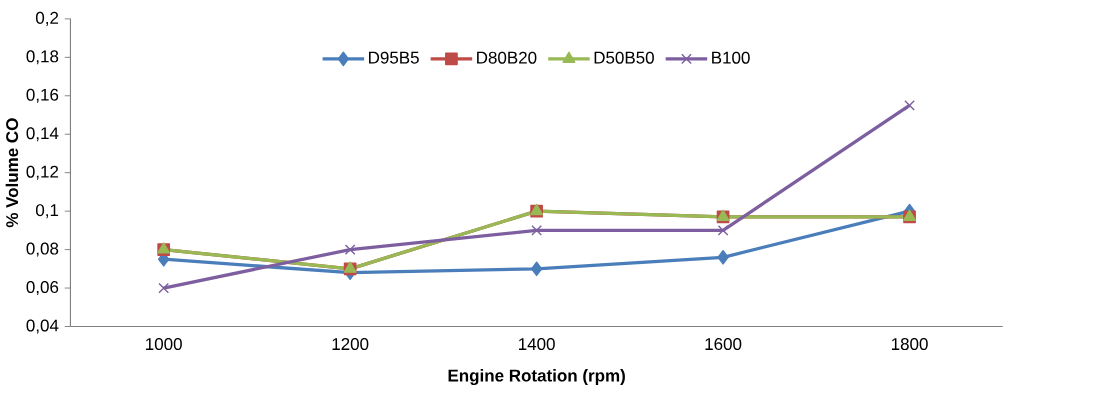  Describe the element at coordinates (42, 172) in the screenshot. I see `y-tick-label: 0,12` at that location.